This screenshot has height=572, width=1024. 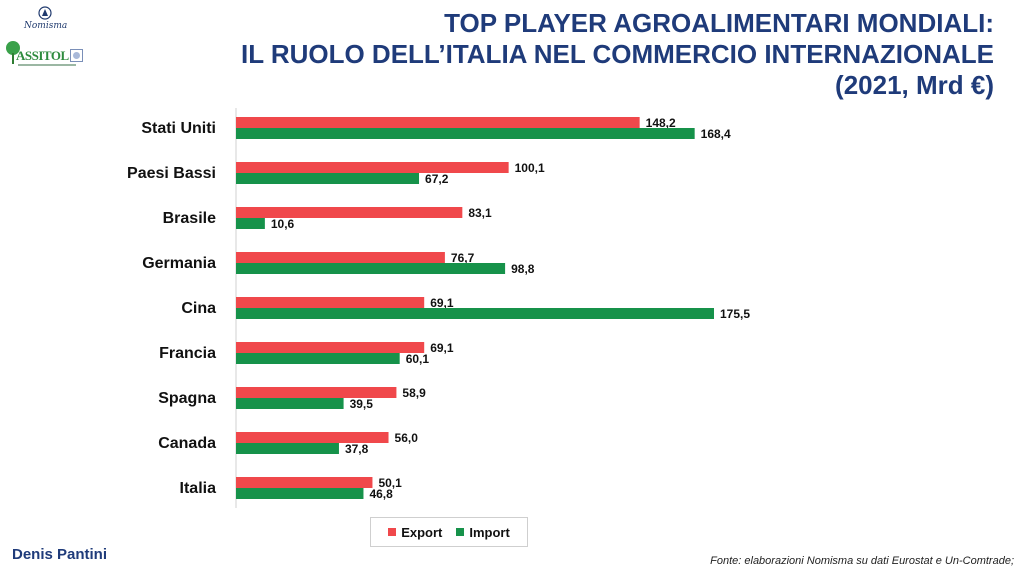 I want to click on value-label-export: 100,1, so click(x=530, y=168).